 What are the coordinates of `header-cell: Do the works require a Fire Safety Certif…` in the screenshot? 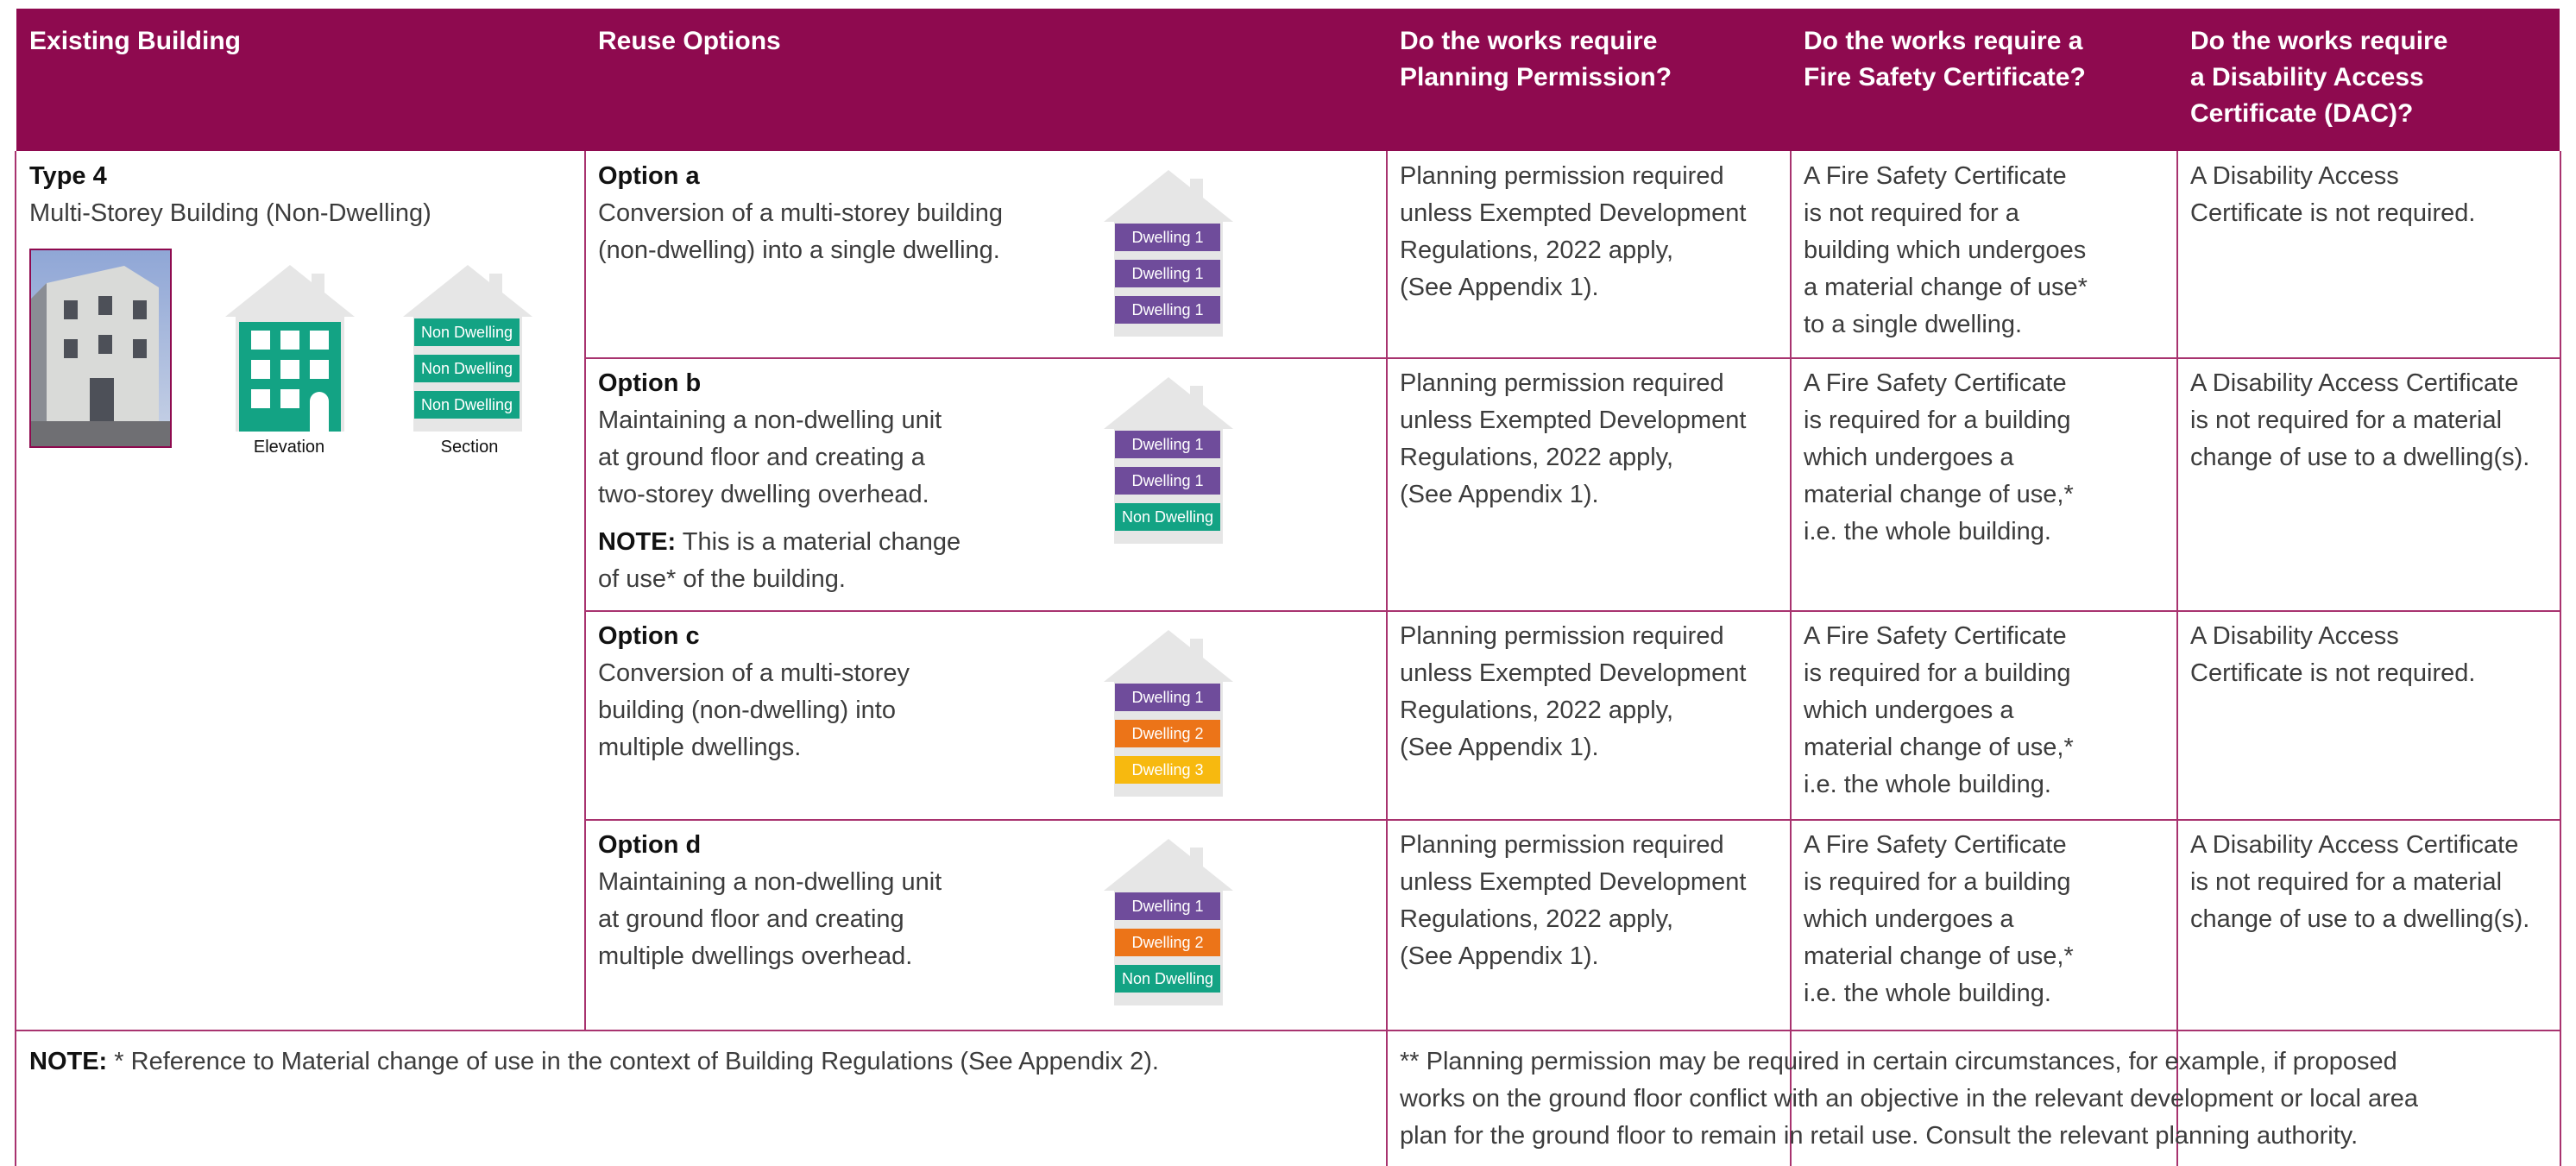 It's located at (1945, 59).